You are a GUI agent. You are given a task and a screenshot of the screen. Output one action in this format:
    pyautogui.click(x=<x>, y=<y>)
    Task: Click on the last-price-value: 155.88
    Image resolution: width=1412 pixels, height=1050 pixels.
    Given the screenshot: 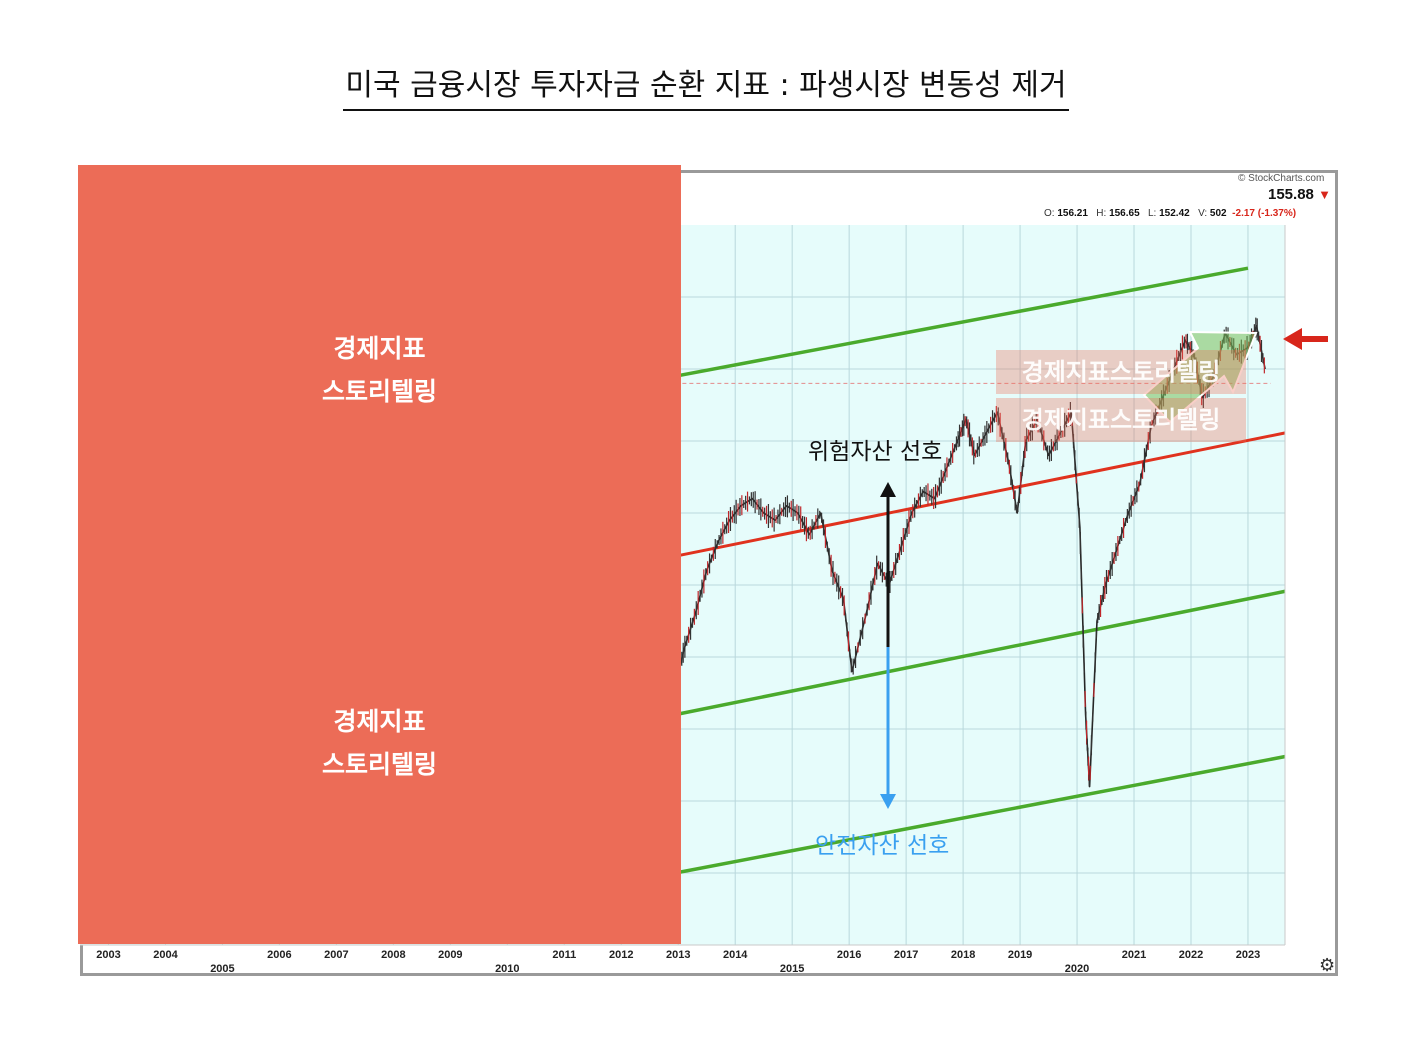 What is the action you would take?
    pyautogui.click(x=1291, y=194)
    